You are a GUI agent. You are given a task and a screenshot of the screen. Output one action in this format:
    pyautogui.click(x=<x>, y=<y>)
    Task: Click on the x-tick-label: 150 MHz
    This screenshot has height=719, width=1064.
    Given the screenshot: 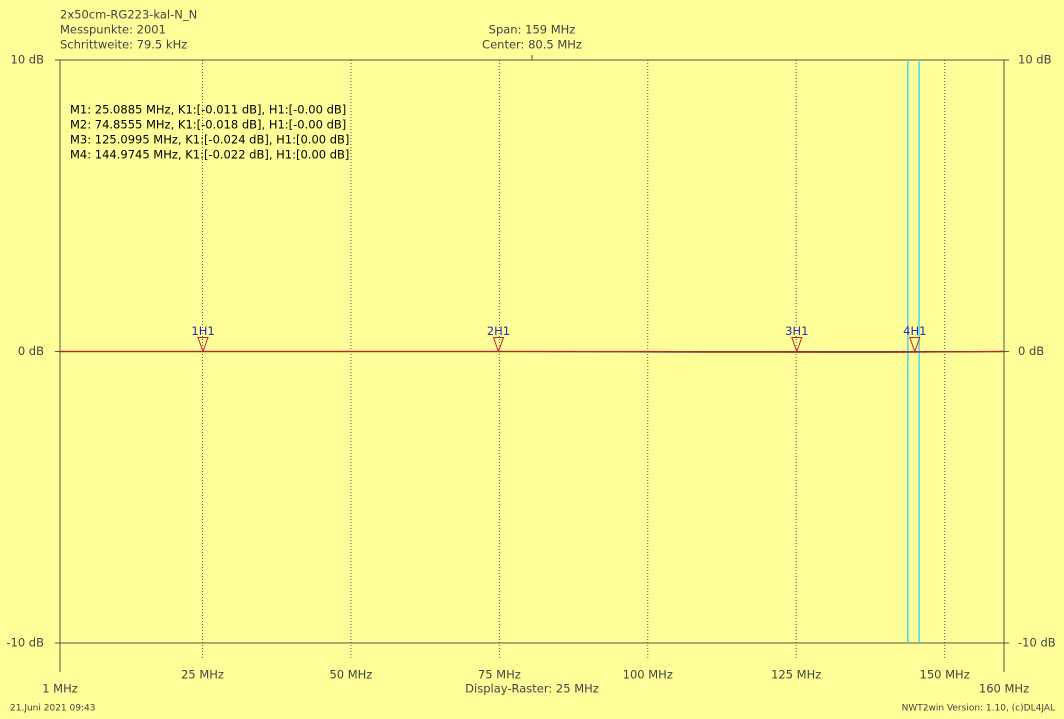 What is the action you would take?
    pyautogui.click(x=945, y=675)
    